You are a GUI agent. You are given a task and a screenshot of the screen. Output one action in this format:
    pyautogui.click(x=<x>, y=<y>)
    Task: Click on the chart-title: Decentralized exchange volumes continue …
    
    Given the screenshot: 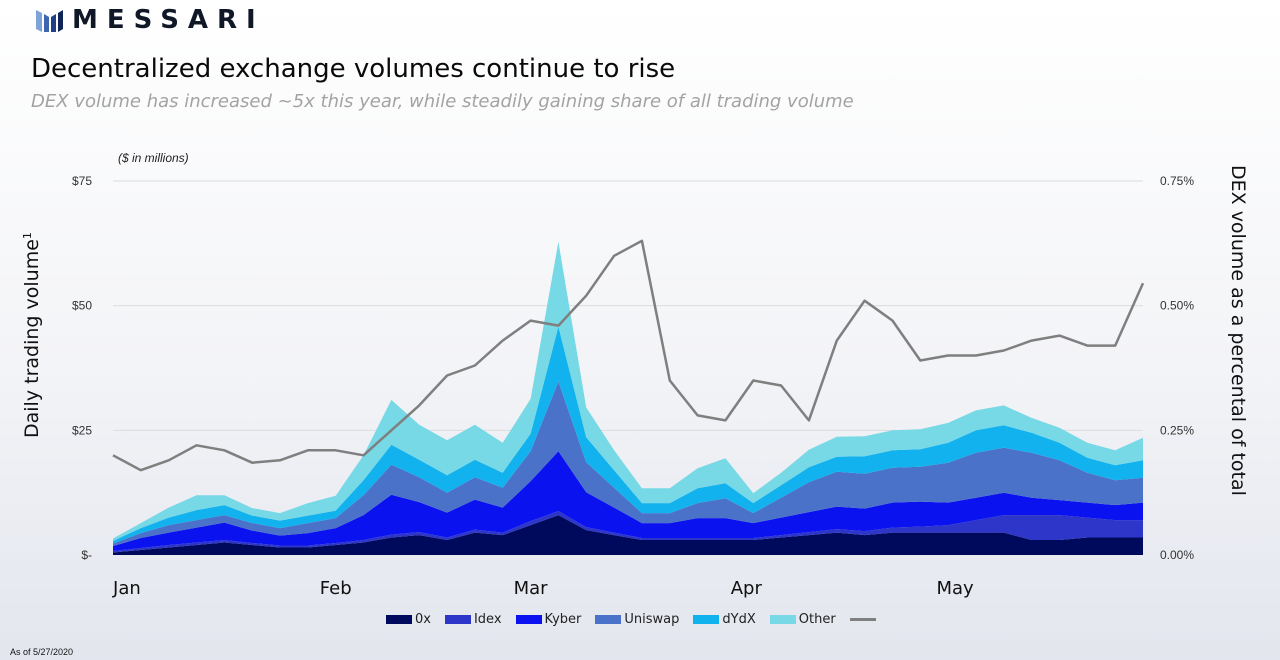 What is the action you would take?
    pyautogui.click(x=353, y=69)
    